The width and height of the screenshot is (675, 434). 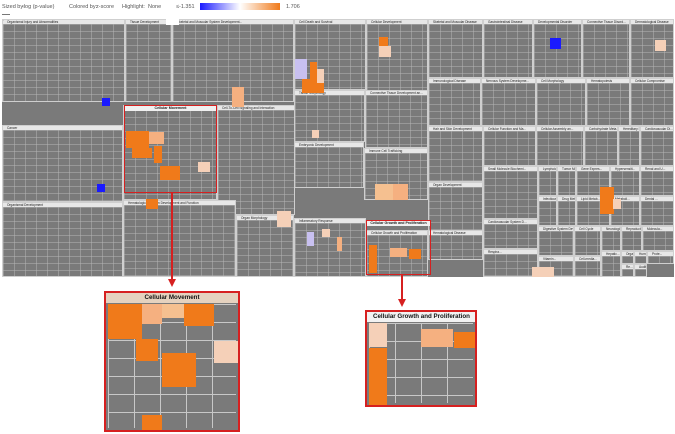 What do you see at coordinates (454, 81) in the screenshot?
I see `treemap-category-label: Immunological Disease` at bounding box center [454, 81].